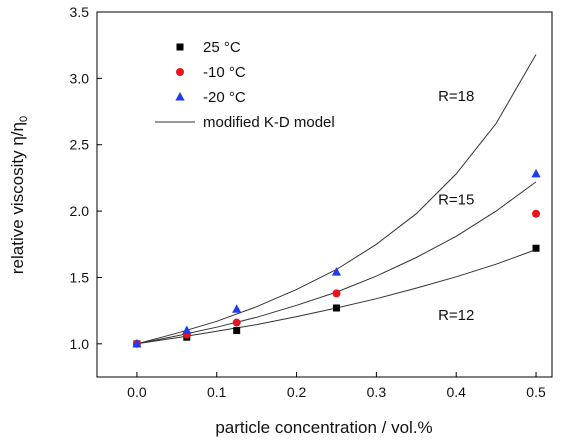  Describe the element at coordinates (180, 96) in the screenshot. I see `legend-marker-triangle` at that location.